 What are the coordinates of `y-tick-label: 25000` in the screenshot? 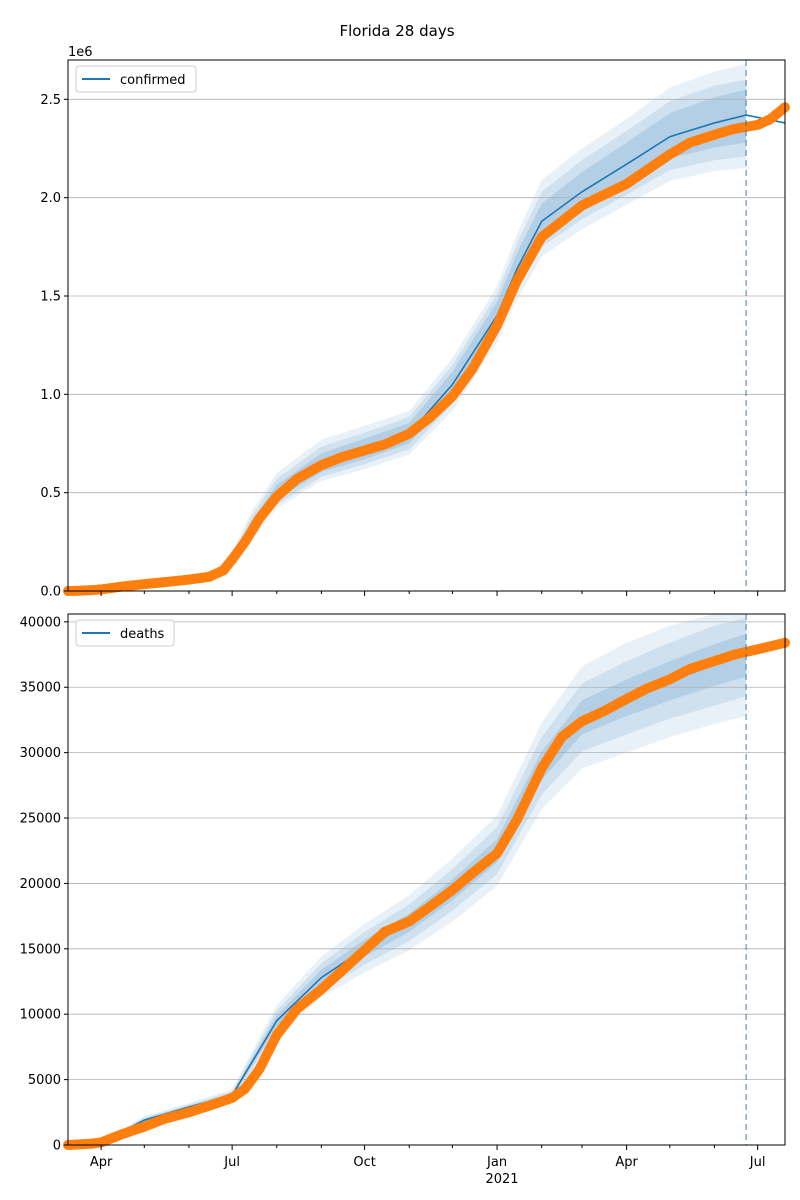 It's located at (40, 819).